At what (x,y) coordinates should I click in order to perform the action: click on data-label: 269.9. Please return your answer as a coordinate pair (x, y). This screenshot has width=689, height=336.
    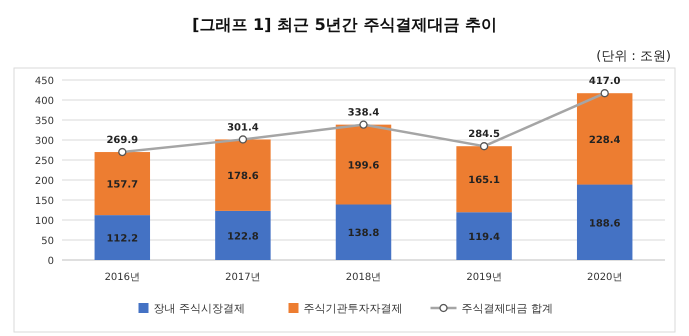
    Looking at the image, I should click on (122, 140).